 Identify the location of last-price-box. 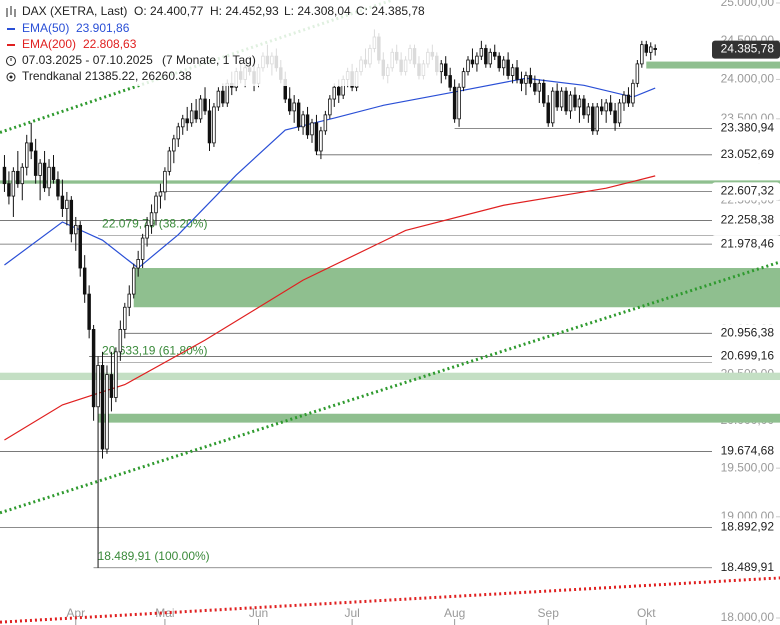
(746, 49).